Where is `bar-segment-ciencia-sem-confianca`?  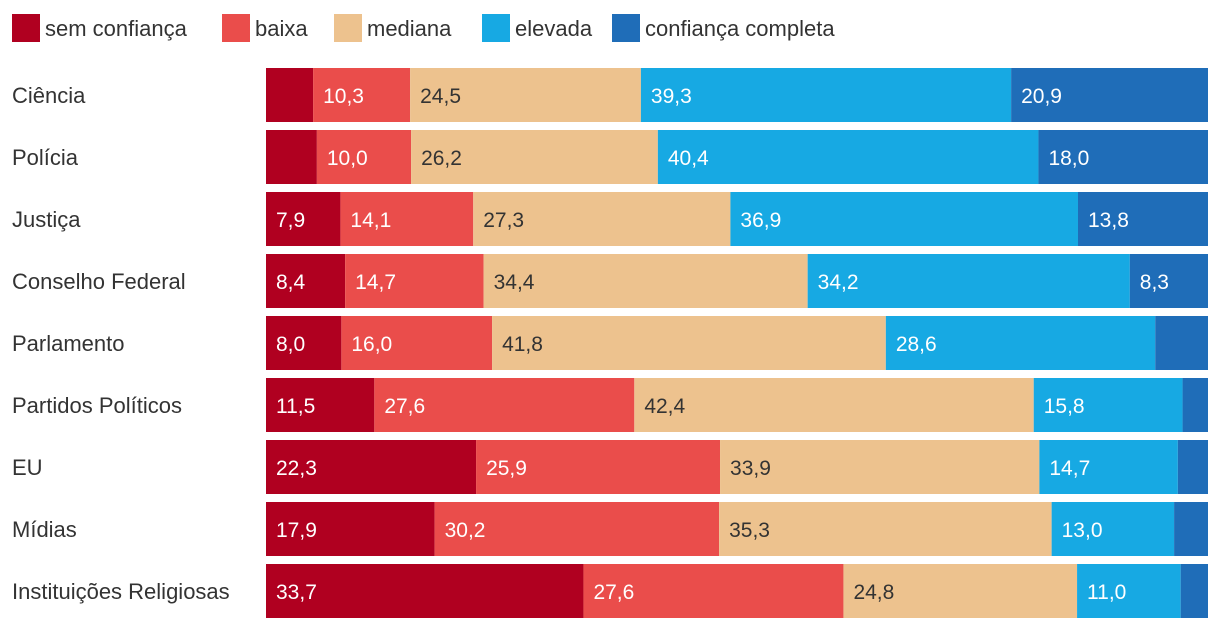 bar-segment-ciencia-sem-confianca is located at coordinates (290, 95).